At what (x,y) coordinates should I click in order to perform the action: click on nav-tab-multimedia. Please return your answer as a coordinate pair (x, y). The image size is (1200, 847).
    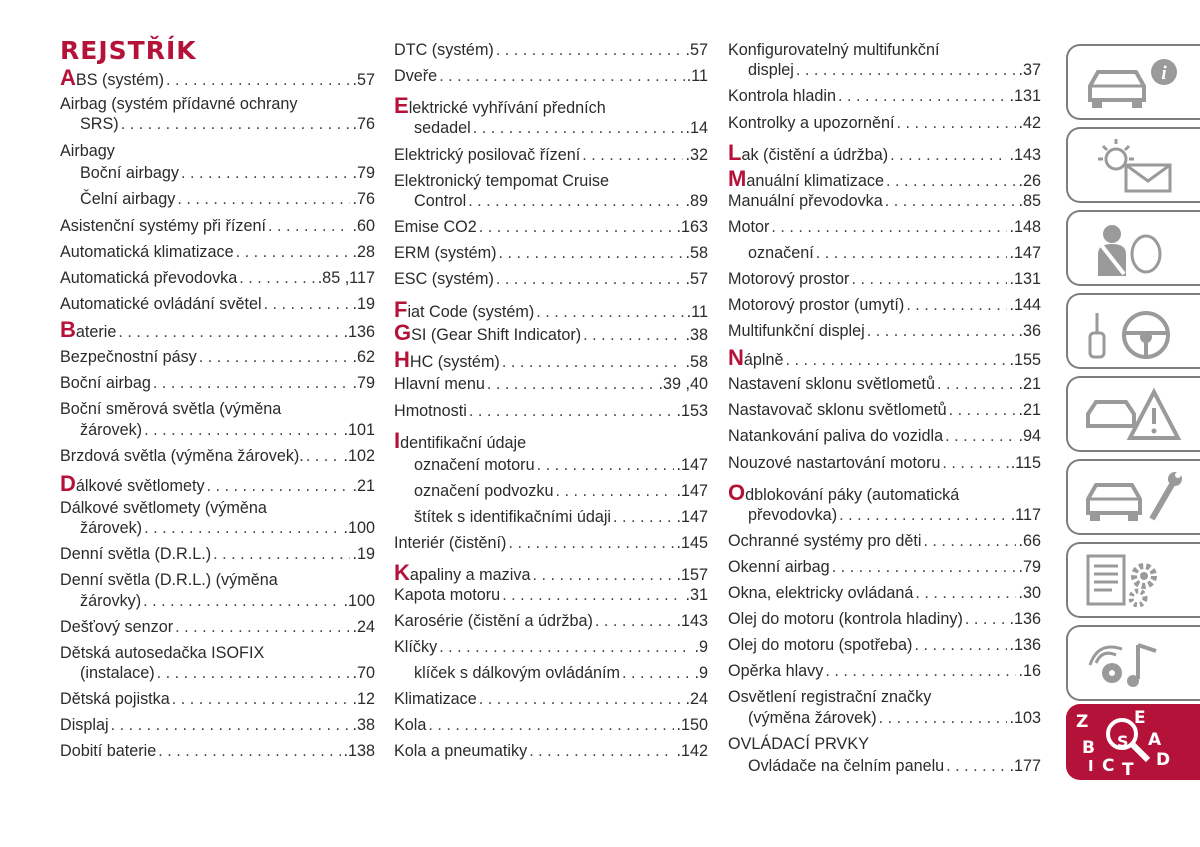
    Looking at the image, I should click on (1133, 663).